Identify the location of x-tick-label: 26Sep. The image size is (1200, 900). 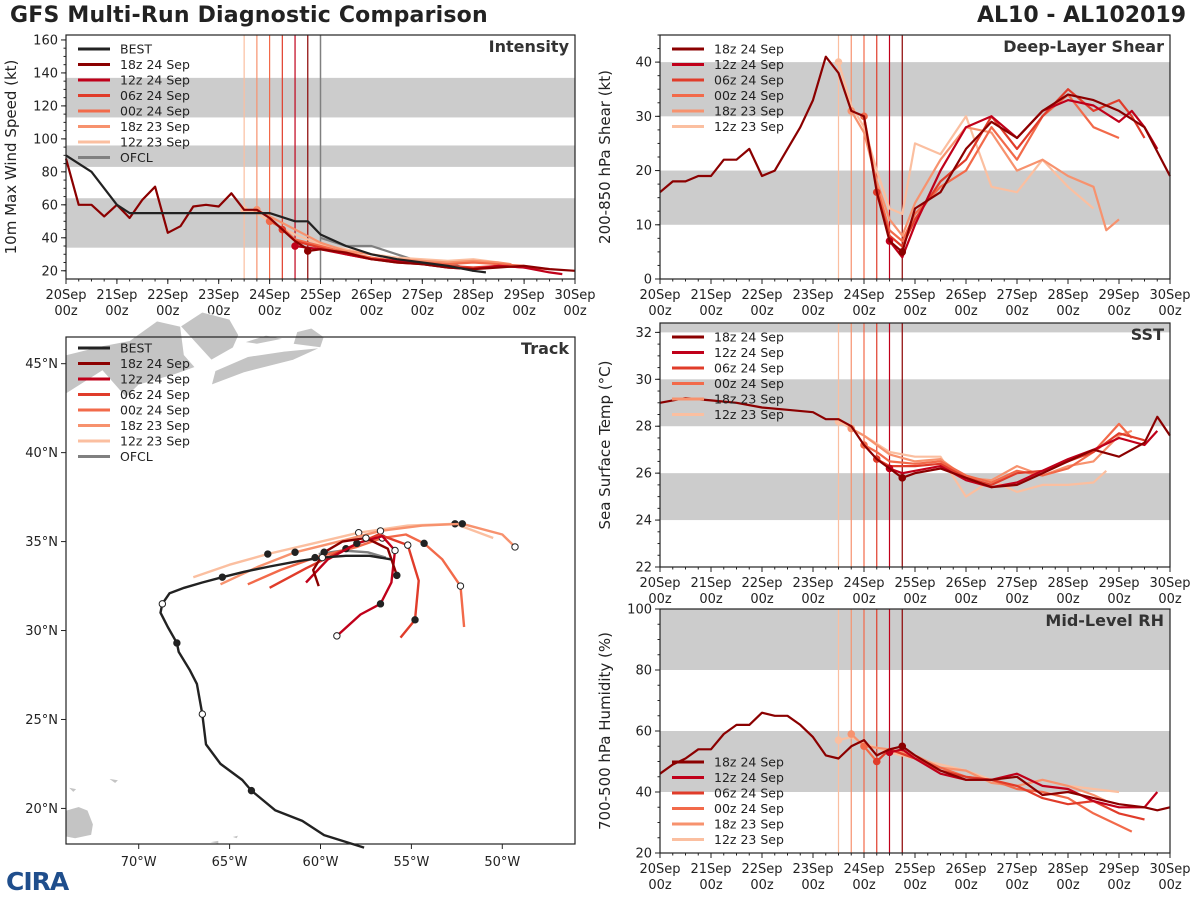
(965, 869).